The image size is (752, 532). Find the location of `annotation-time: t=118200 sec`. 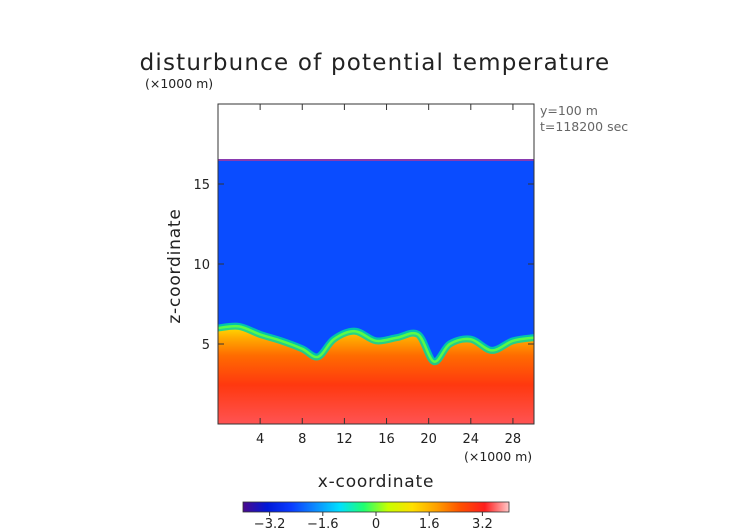

annotation-time: t=118200 sec is located at coordinates (584, 126).